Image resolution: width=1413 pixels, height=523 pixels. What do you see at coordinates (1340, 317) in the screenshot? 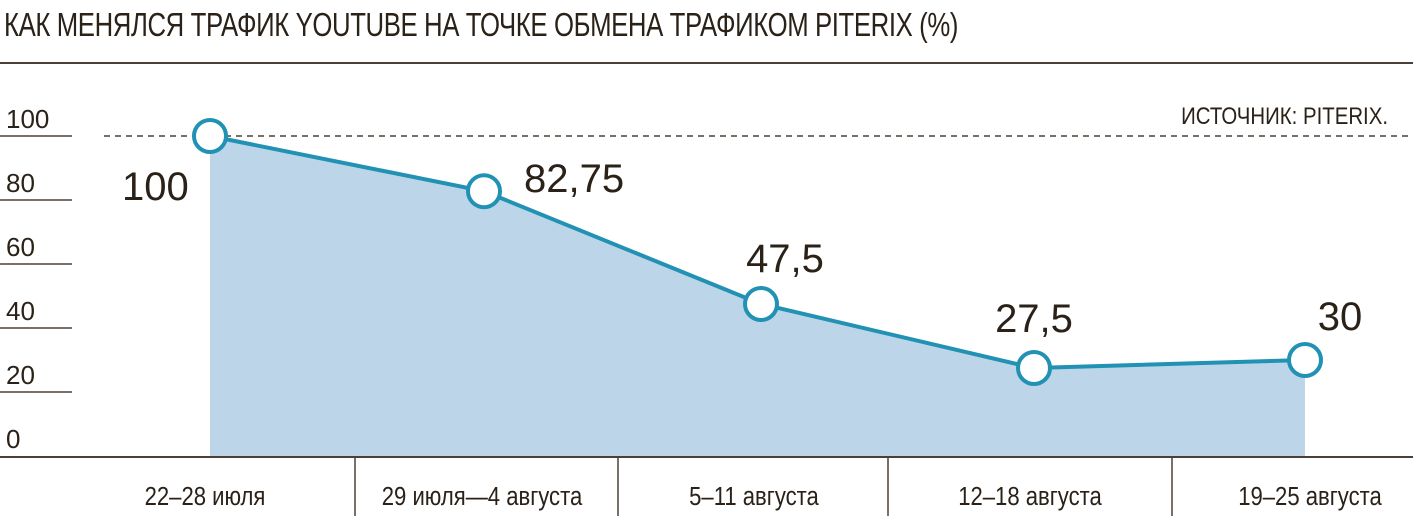
I see `value-label: 30` at bounding box center [1340, 317].